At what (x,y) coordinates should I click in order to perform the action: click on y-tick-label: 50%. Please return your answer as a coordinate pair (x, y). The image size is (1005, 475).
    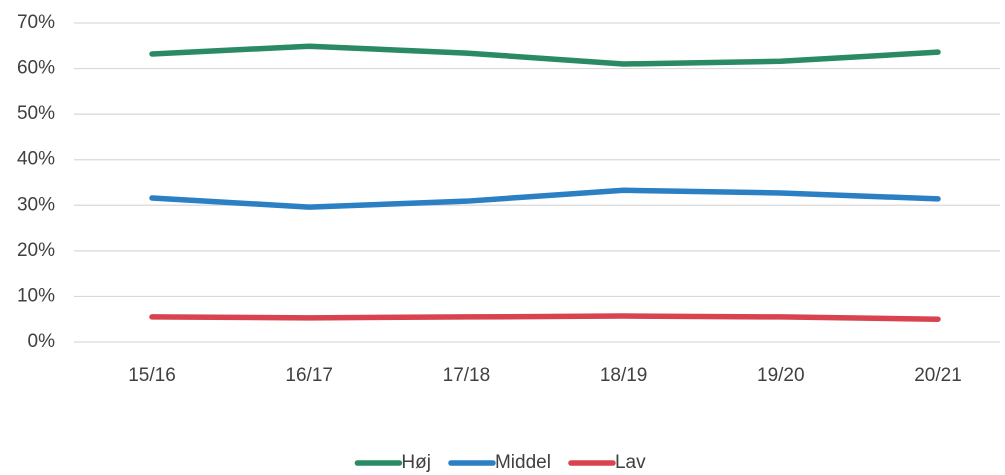
    Looking at the image, I should click on (36, 113).